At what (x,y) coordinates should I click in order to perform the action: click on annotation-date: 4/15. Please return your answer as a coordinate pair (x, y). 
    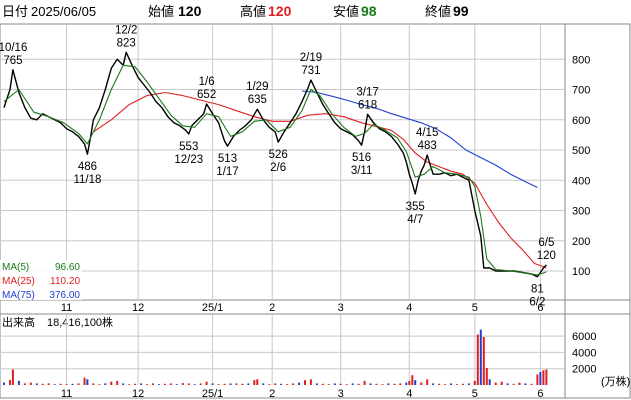
    Looking at the image, I should click on (427, 133).